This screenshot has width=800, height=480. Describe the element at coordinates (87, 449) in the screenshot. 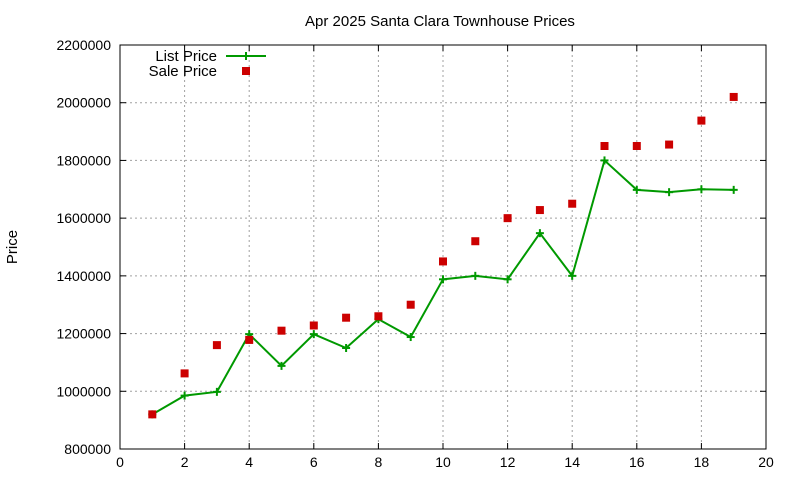

I see `y-tick-label: 800000` at that location.